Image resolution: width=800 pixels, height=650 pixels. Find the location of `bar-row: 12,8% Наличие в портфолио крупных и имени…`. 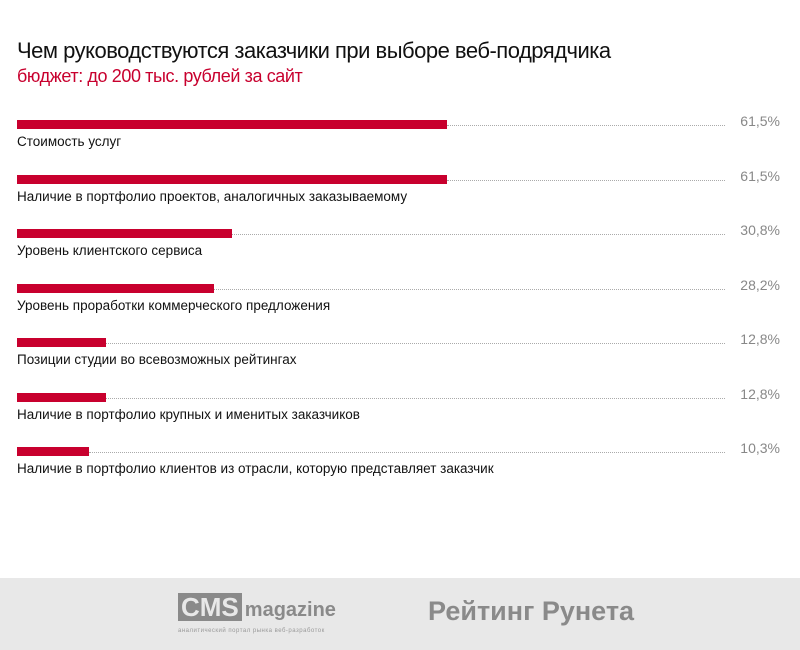

bar-row: 12,8% Наличие в портфолио крупных и имени… is located at coordinates (402, 414).